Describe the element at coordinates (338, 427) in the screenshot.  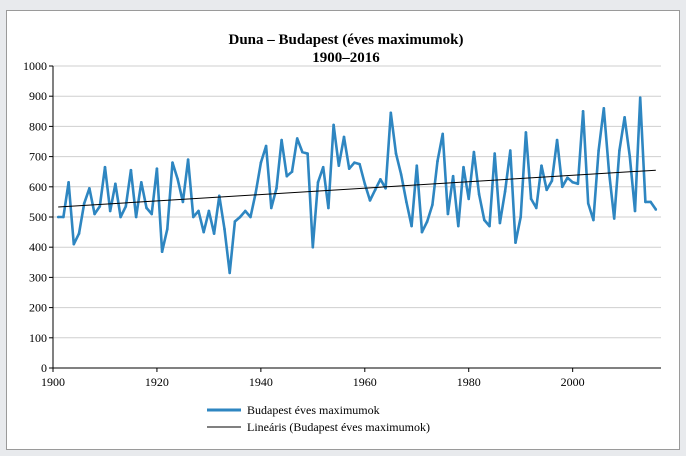
I see `legend-label-trend: Lineáris (Budapest éves maximumok)` at that location.